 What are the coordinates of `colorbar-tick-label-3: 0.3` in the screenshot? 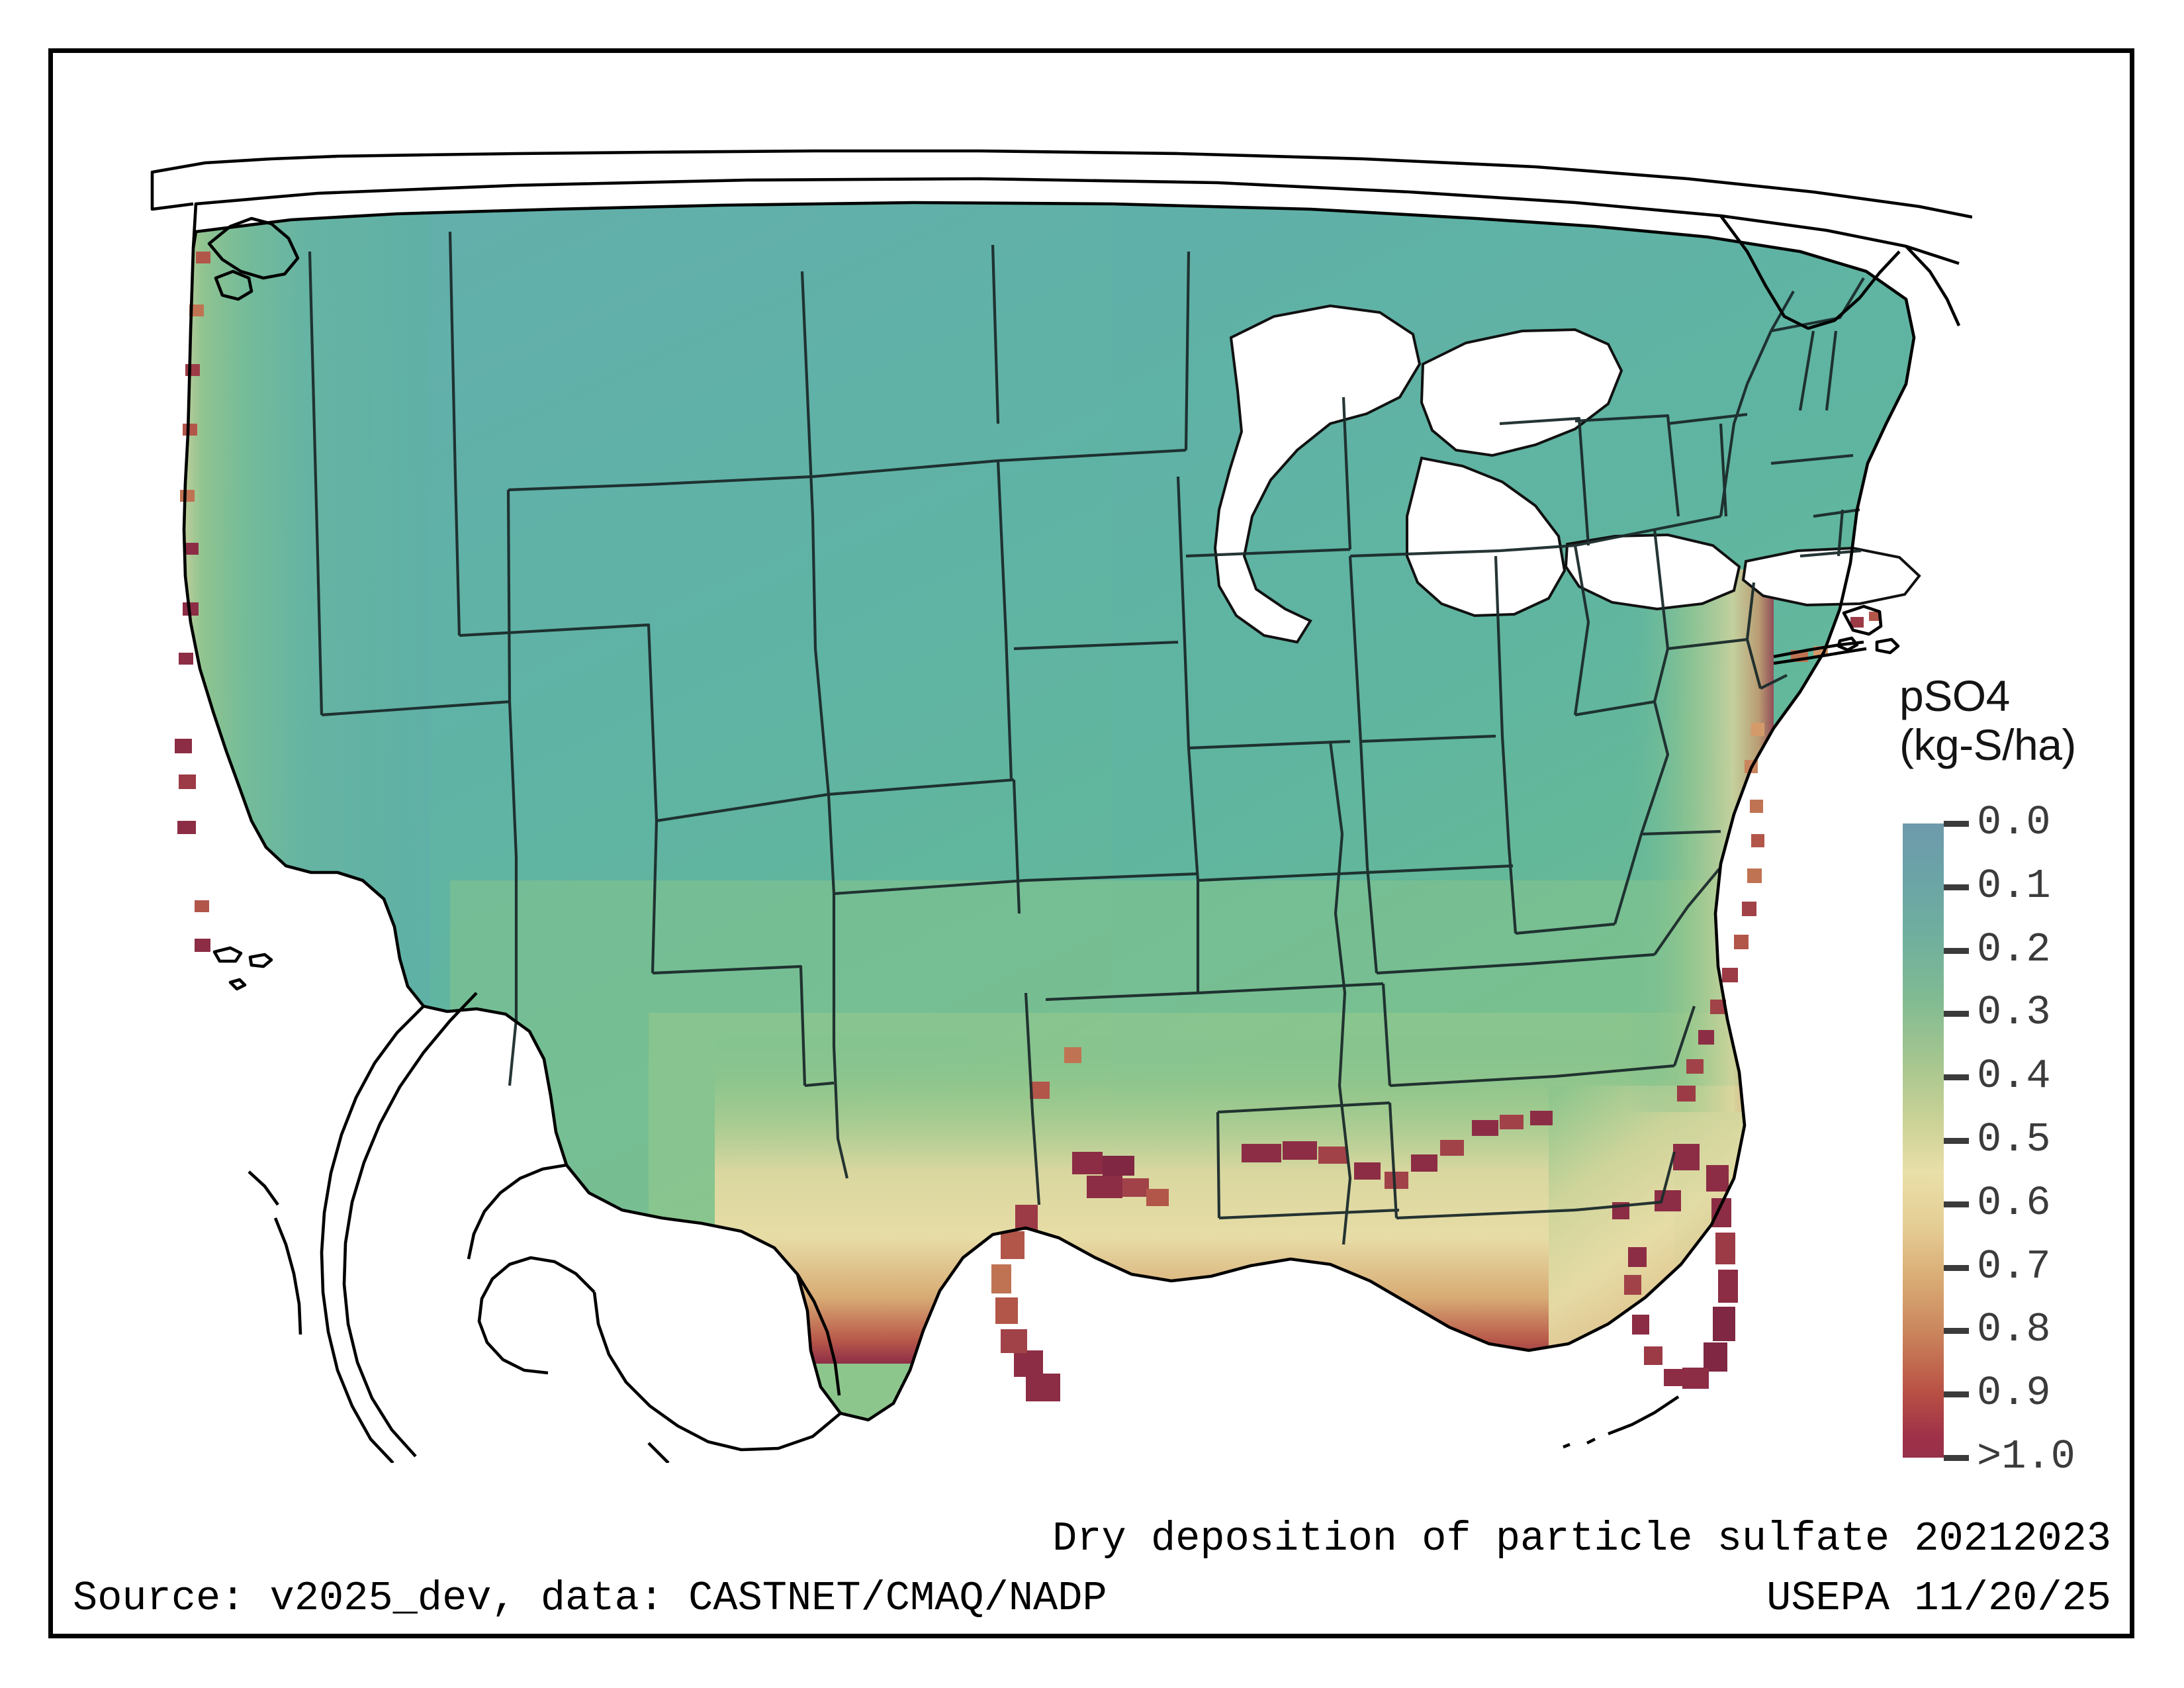 It's located at (2014, 1013).